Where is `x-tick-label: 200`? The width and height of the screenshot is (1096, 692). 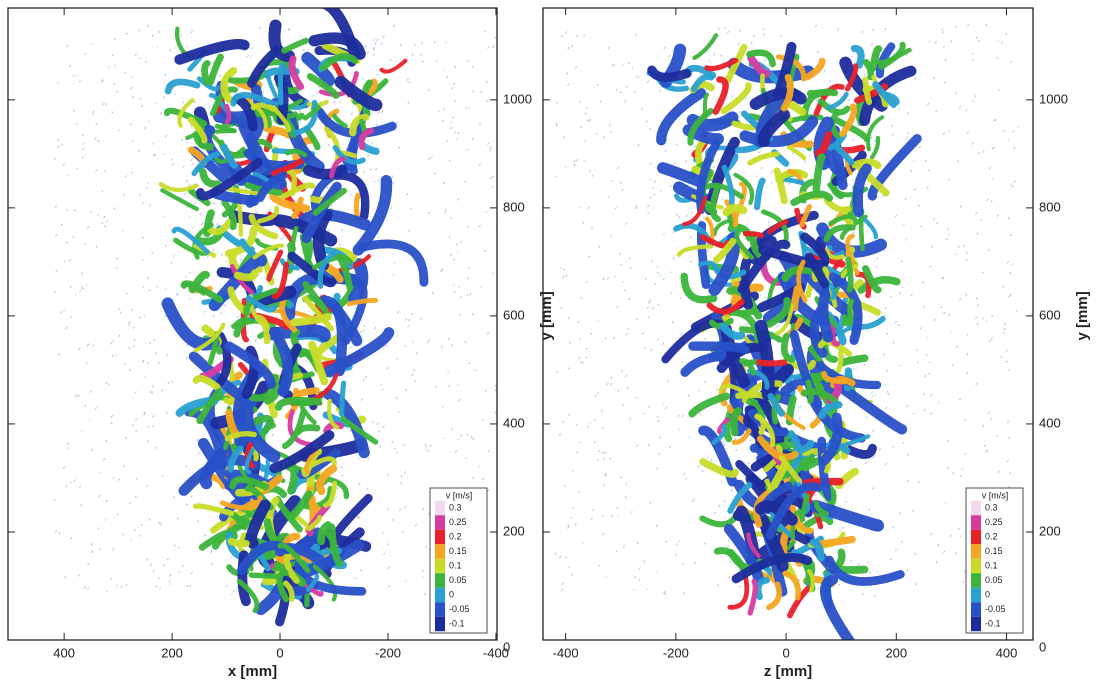
x-tick-label: 200 is located at coordinates (172, 652).